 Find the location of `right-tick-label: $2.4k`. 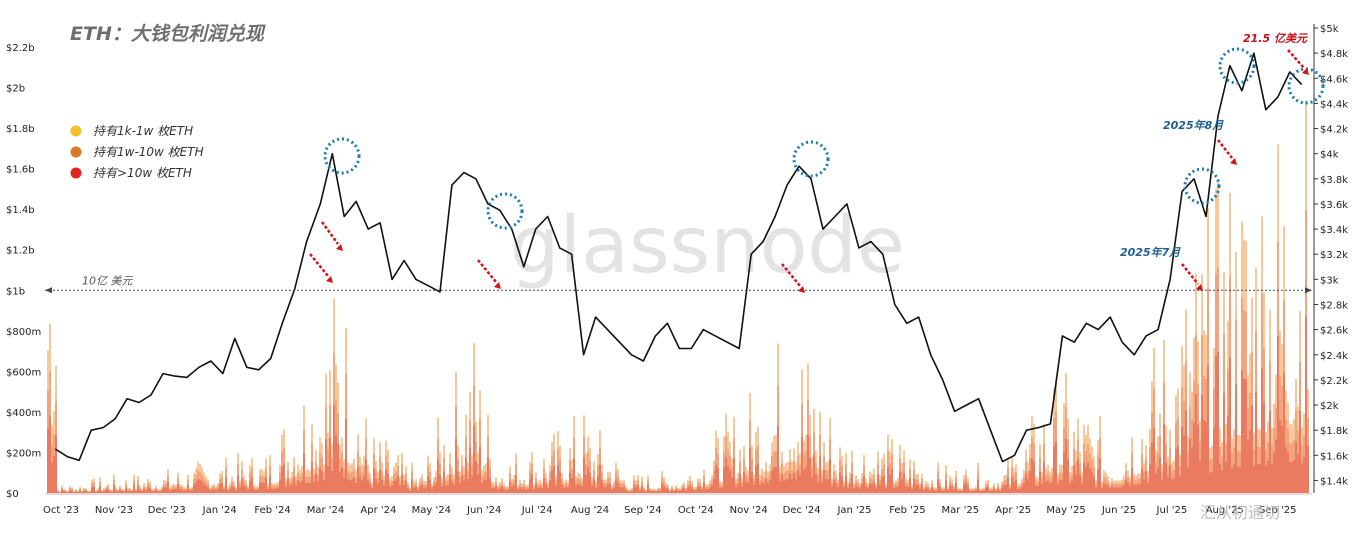

right-tick-label: $2.4k is located at coordinates (1334, 356).